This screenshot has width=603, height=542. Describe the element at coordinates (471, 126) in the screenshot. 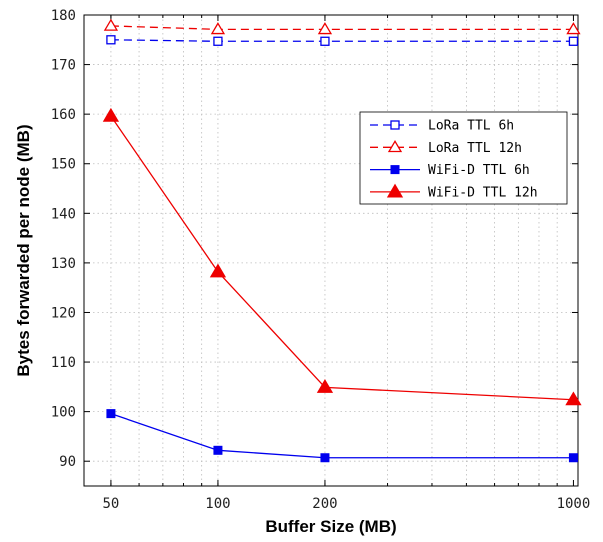

I see `legend-label: LoRa TTL 6h` at that location.